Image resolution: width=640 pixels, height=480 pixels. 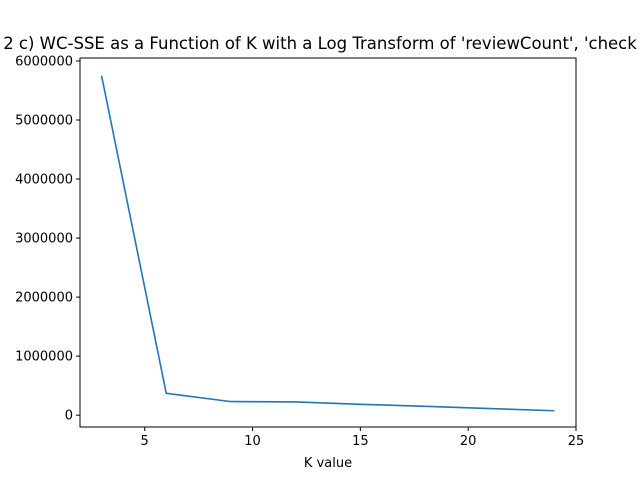 What do you see at coordinates (44, 239) in the screenshot?
I see `y-tick-label: 3000000` at bounding box center [44, 239].